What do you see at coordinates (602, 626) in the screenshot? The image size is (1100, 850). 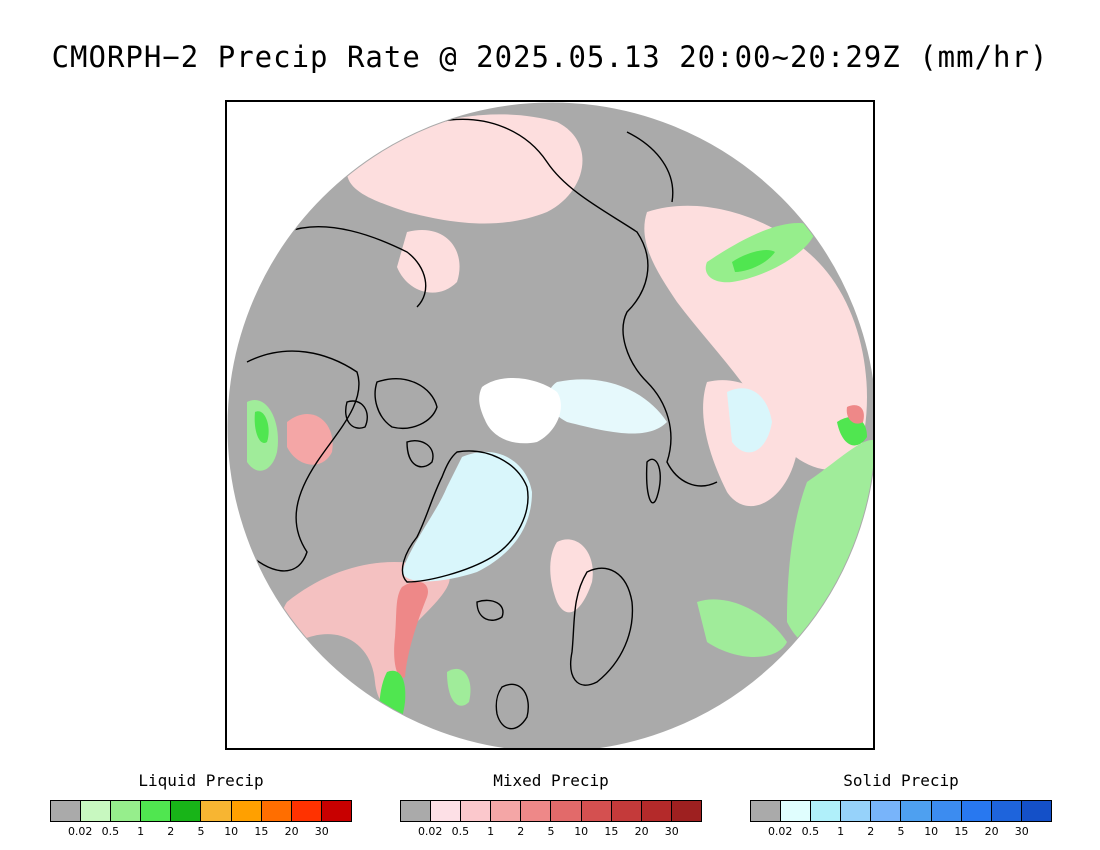 I see `scandinavia-coast` at bounding box center [602, 626].